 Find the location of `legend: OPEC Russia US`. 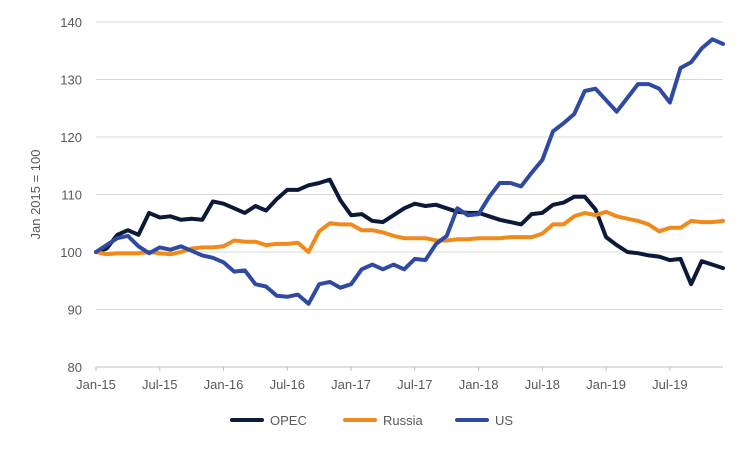

legend: OPEC Russia US is located at coordinates (371, 420).